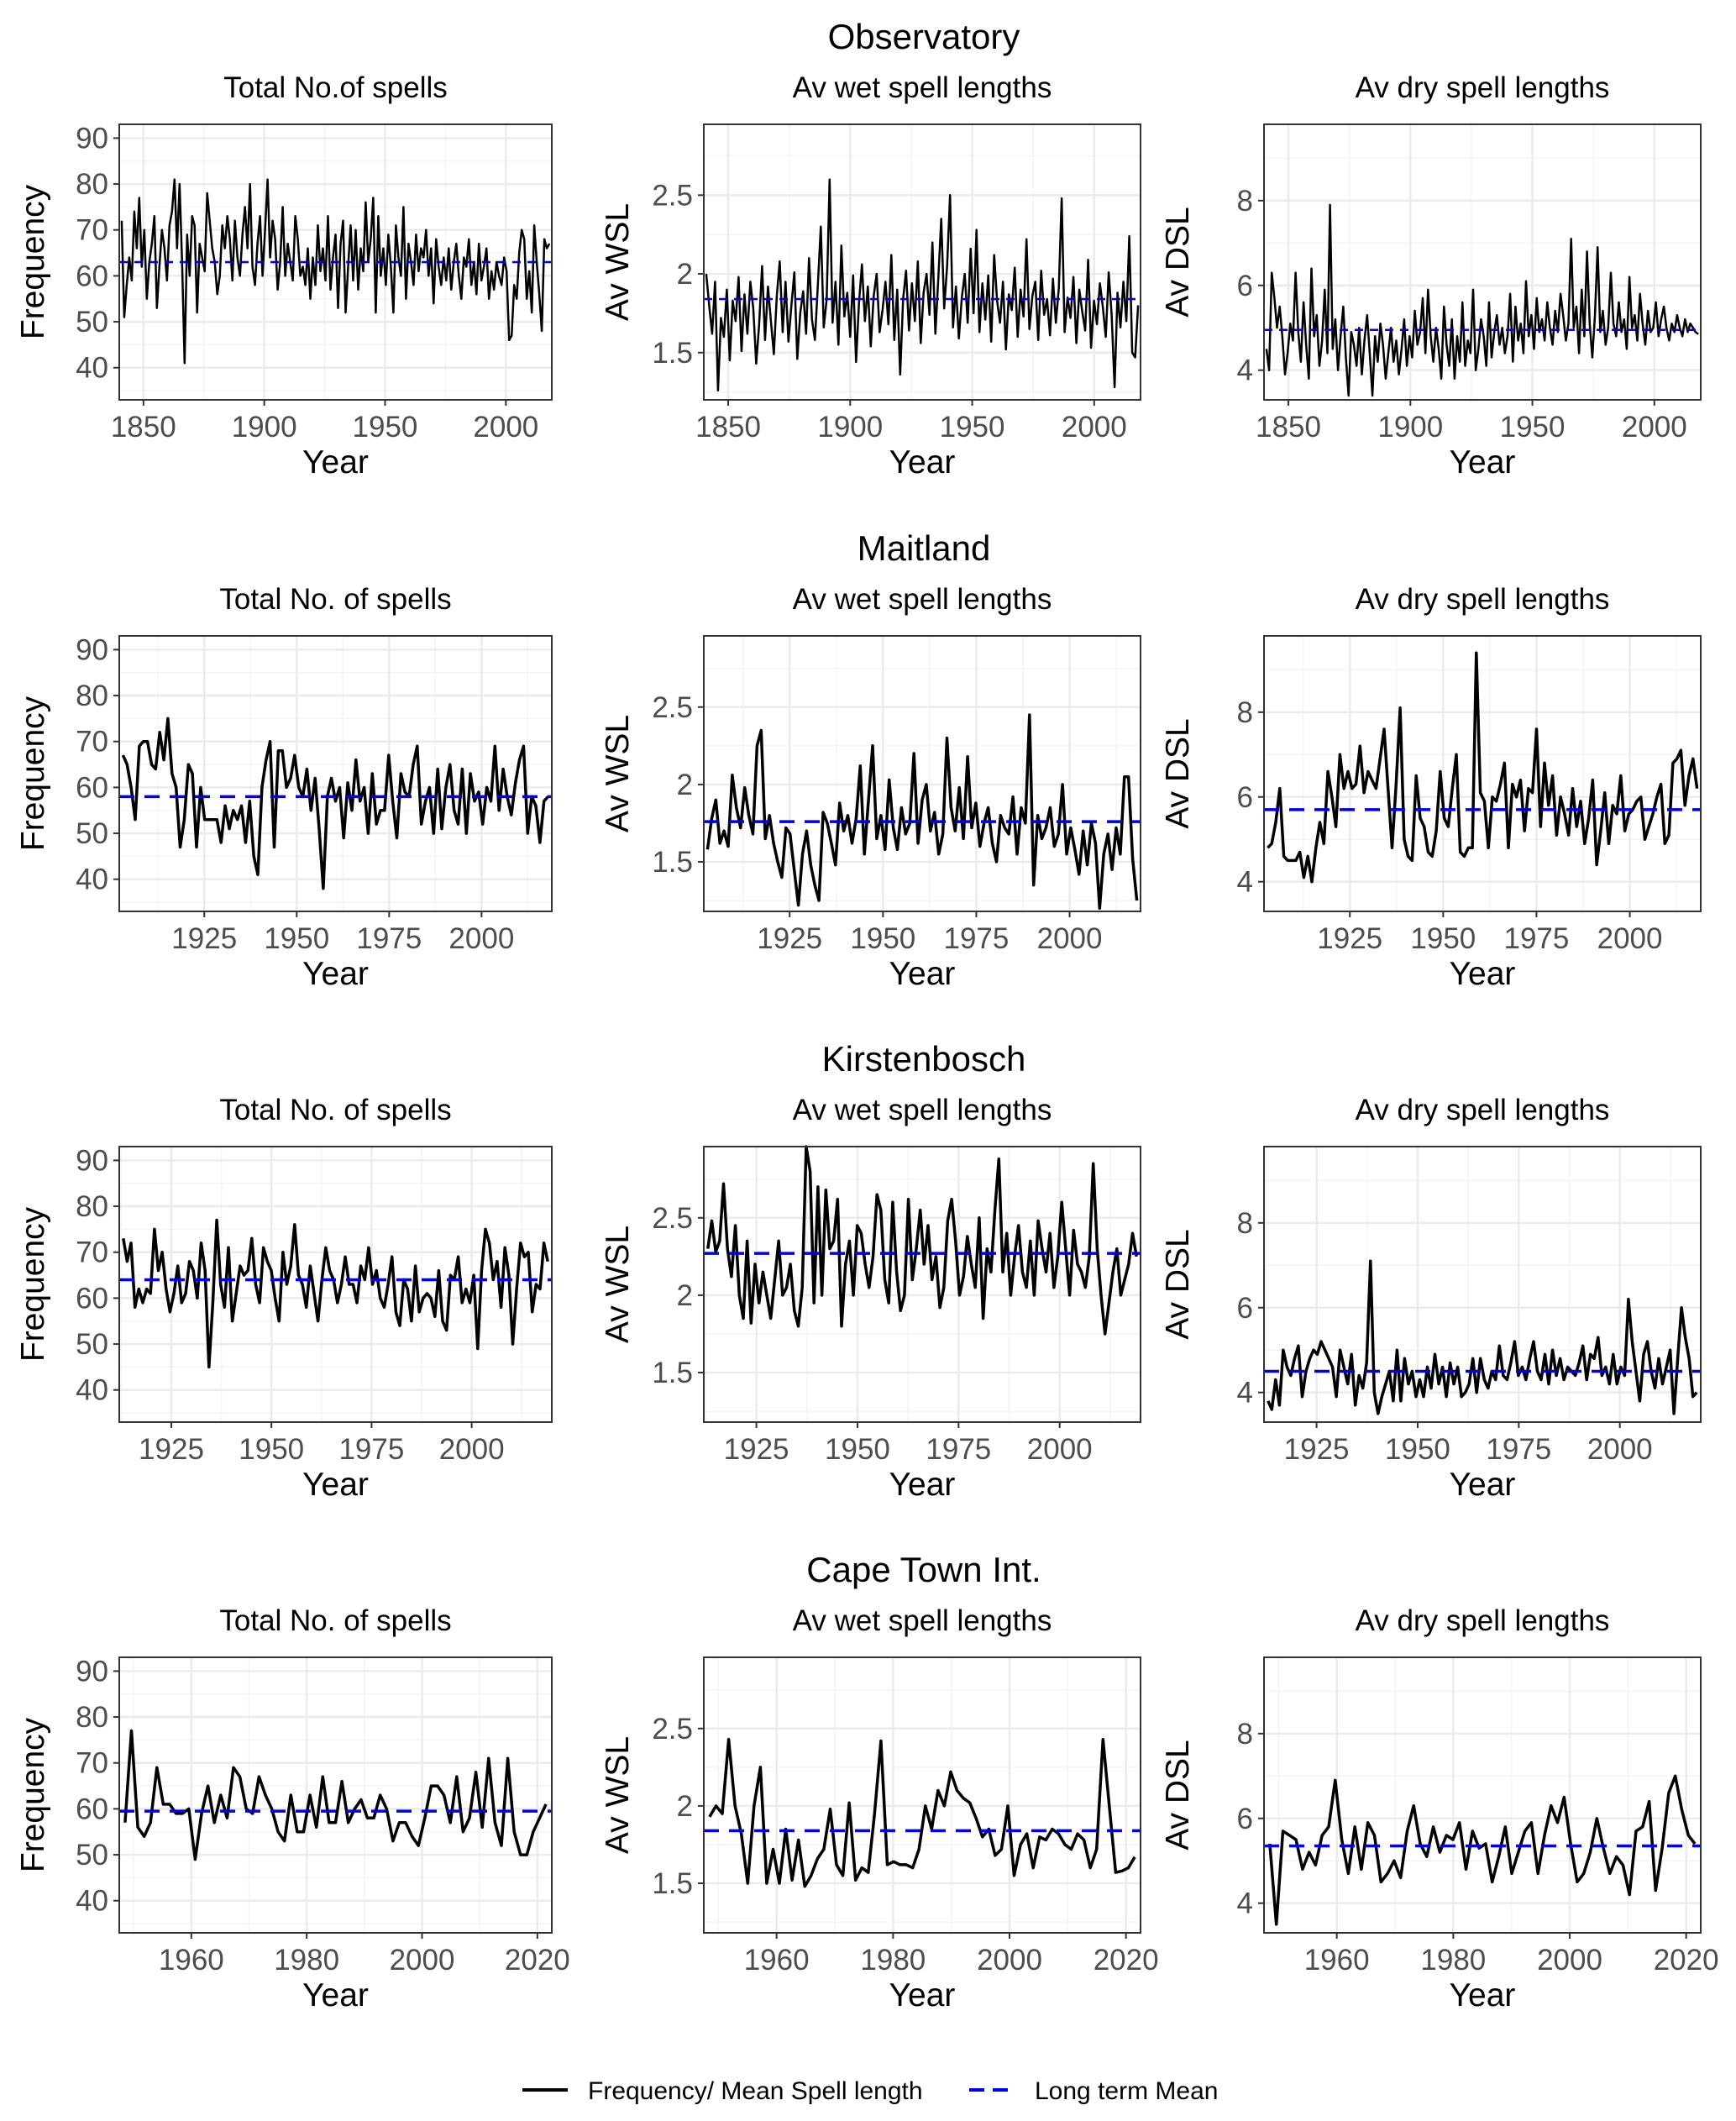 This screenshot has height=2121, width=1736. I want to click on x-tick-label: 1850, so click(1288, 427).